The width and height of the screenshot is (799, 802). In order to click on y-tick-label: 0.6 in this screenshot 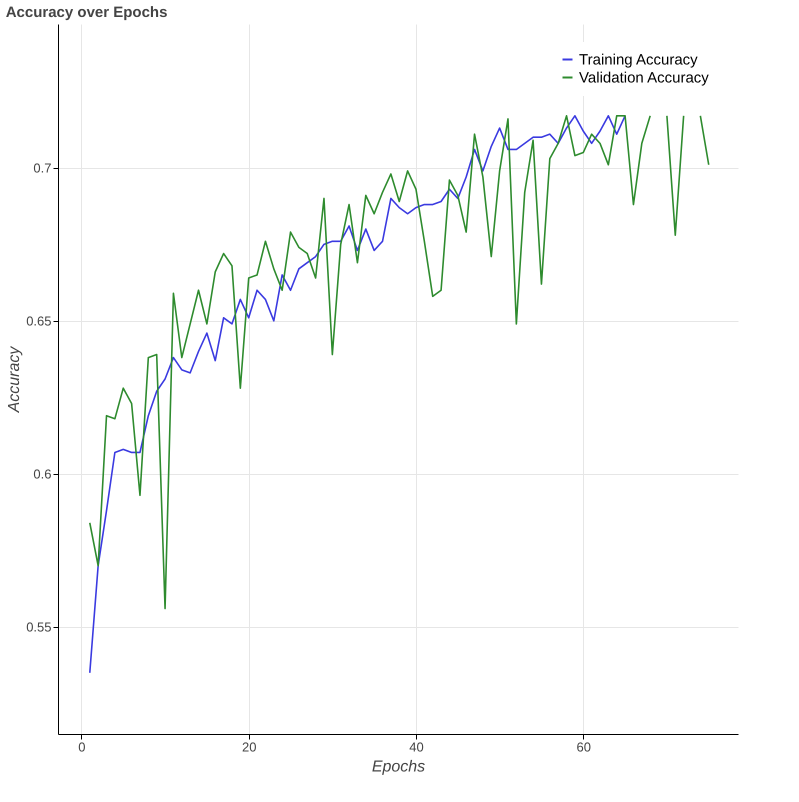, I will do `click(42, 474)`.